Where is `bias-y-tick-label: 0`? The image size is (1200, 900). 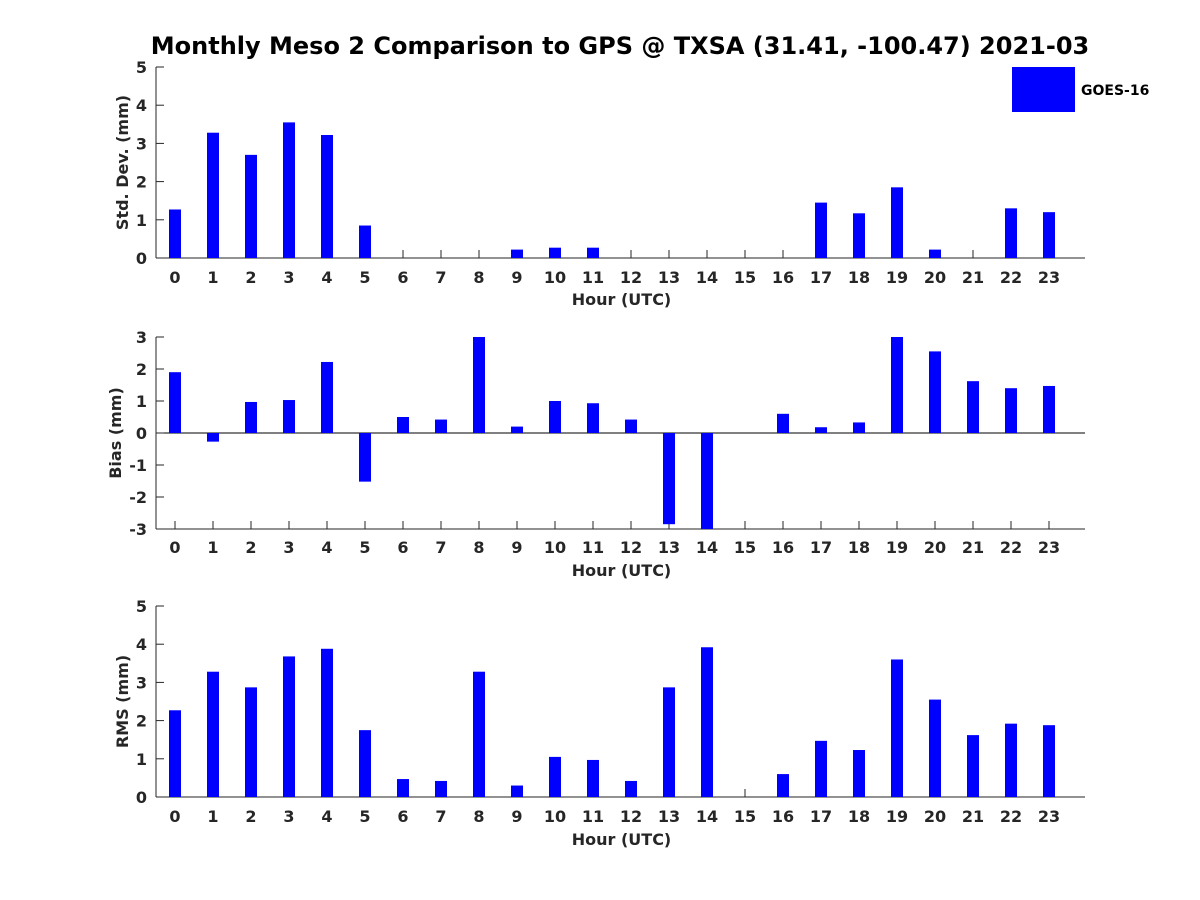
bias-y-tick-label: 0 is located at coordinates (141, 433).